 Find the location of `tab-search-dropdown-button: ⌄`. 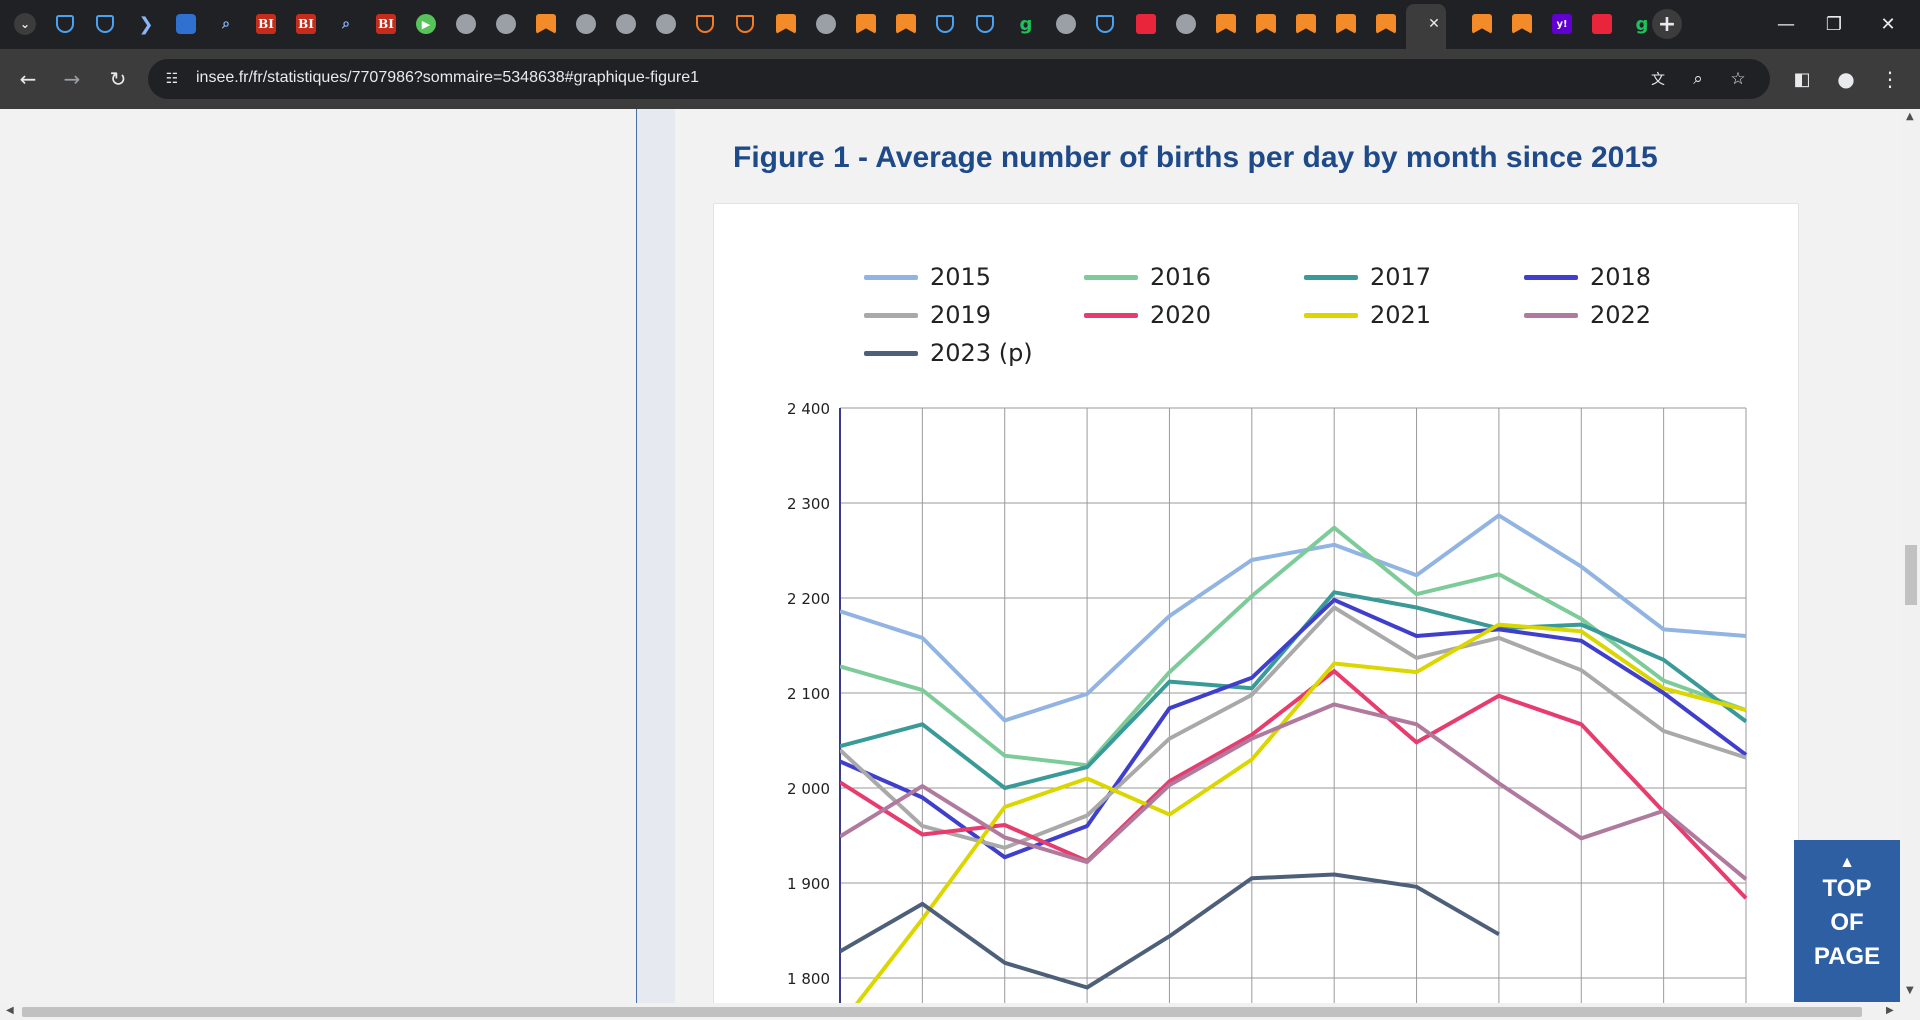

tab-search-dropdown-button: ⌄ is located at coordinates (25, 24).